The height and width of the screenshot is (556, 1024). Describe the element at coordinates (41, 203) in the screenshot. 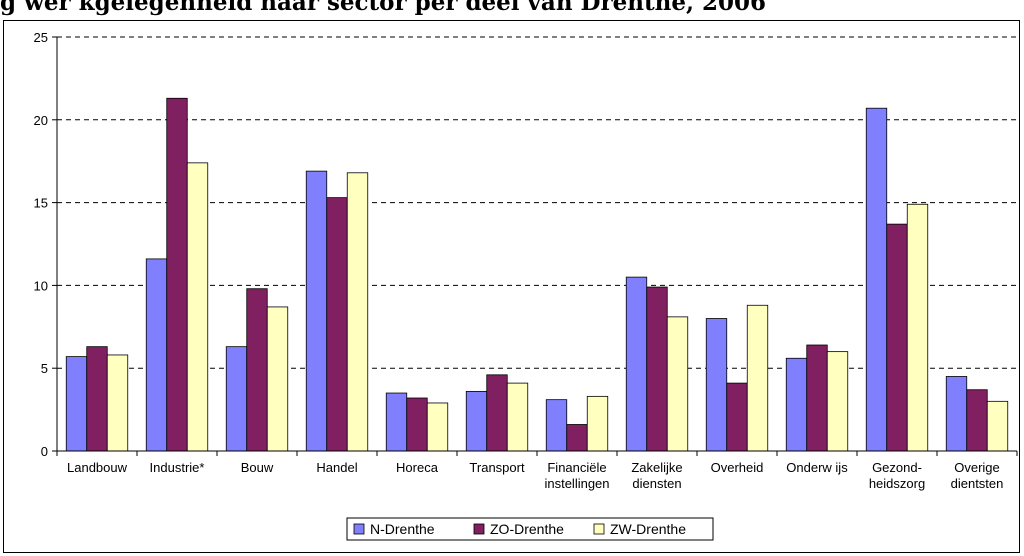

I see `y-tick-label: 15` at that location.